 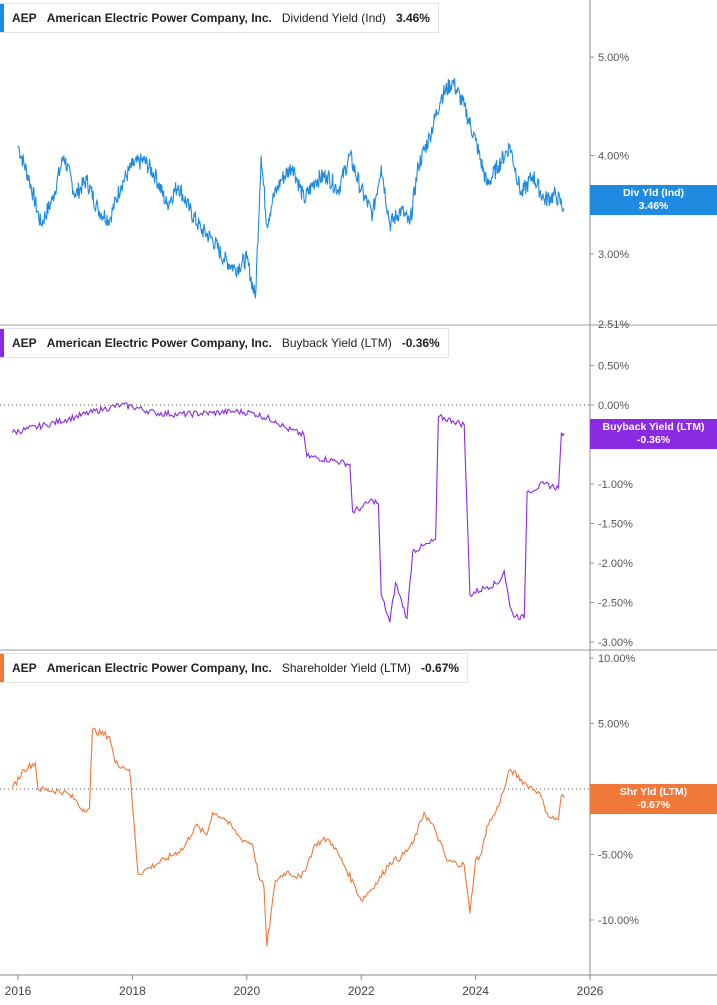 I want to click on last-value-flag-shareholder: Shr Yld (LTM) -0.67%, so click(x=653, y=799).